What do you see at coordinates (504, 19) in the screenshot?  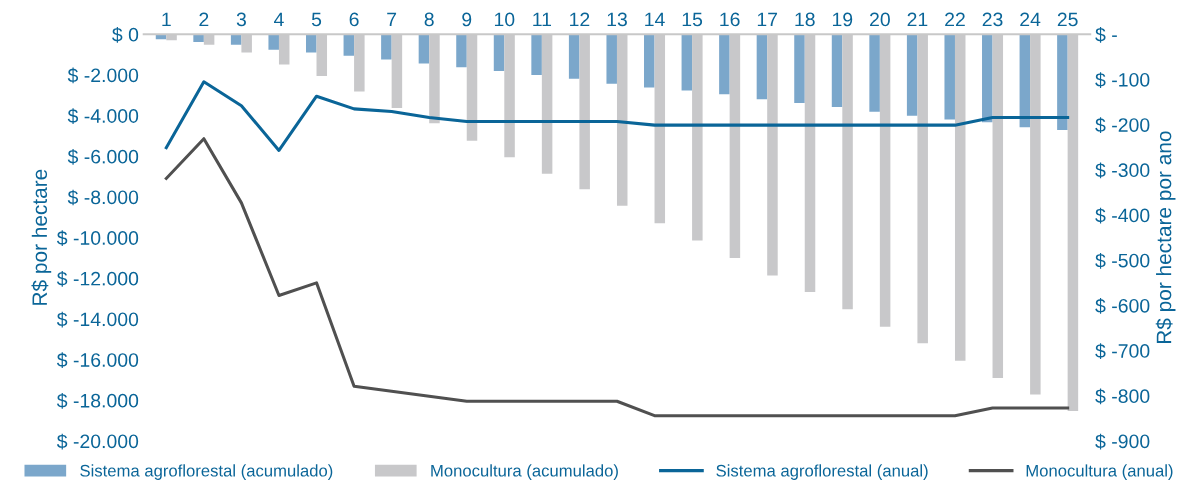 I see `x-tick-label: 10` at bounding box center [504, 19].